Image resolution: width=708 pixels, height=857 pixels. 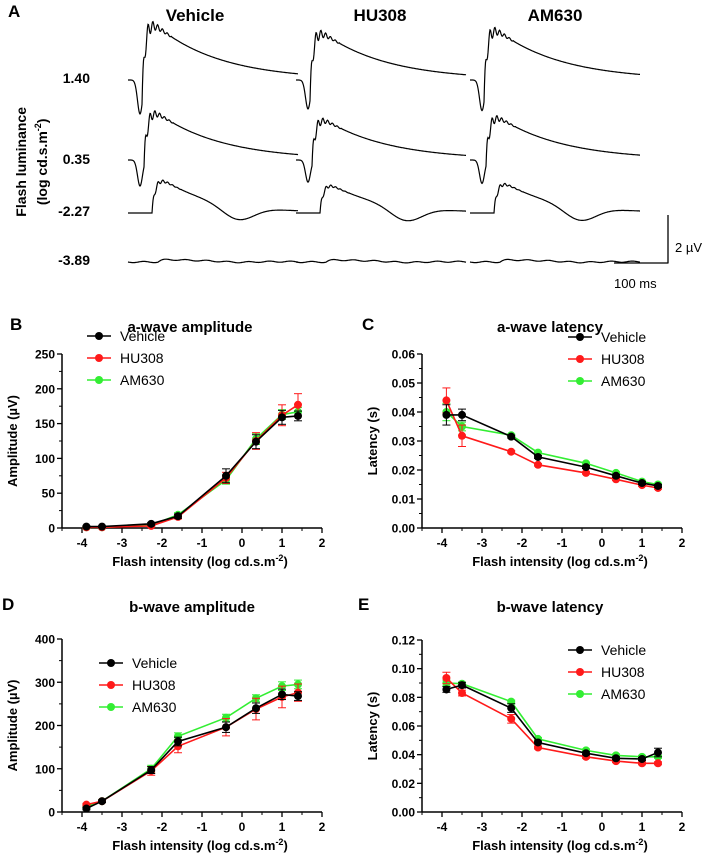 I want to click on y-tick-label: 250, so click(x=45, y=355).